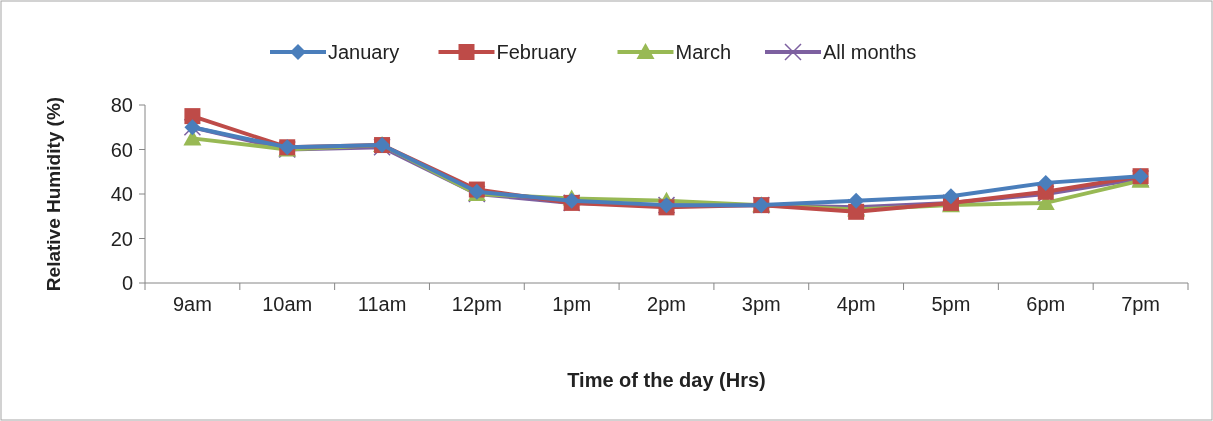  Describe the element at coordinates (364, 52) in the screenshot. I see `legend-label: January` at that location.